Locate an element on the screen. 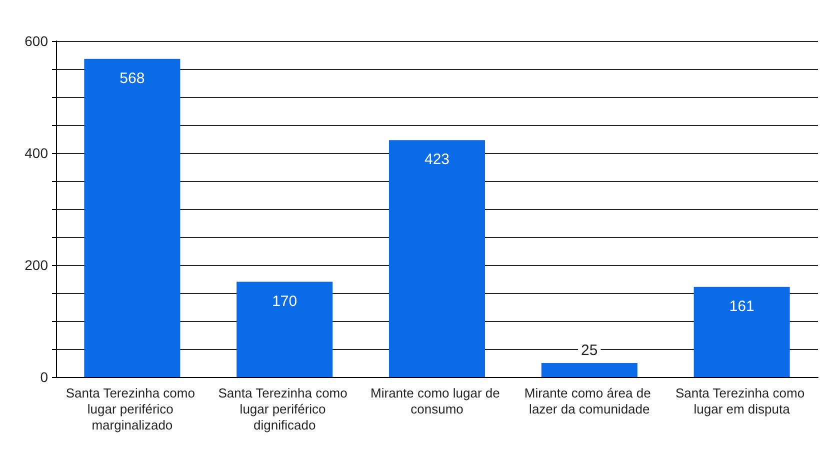  x-tick-label: Santa Terezinha como lugar periférico marginalizado is located at coordinates (132, 409).